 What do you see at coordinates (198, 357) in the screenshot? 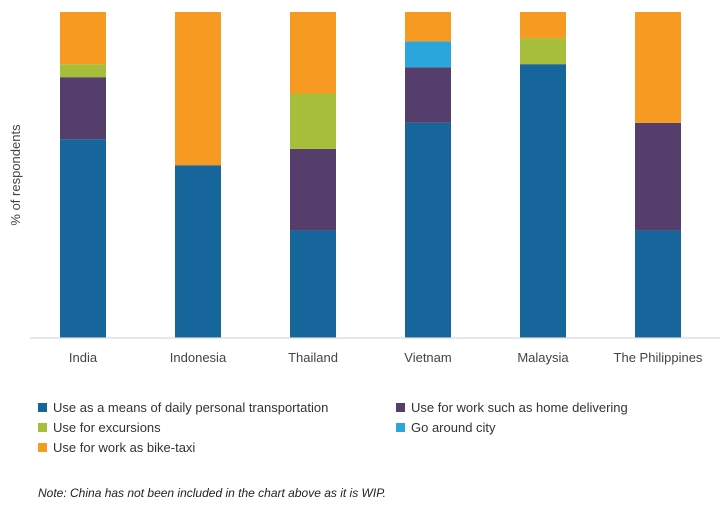
I see `x-tick-label: Indonesia` at bounding box center [198, 357].